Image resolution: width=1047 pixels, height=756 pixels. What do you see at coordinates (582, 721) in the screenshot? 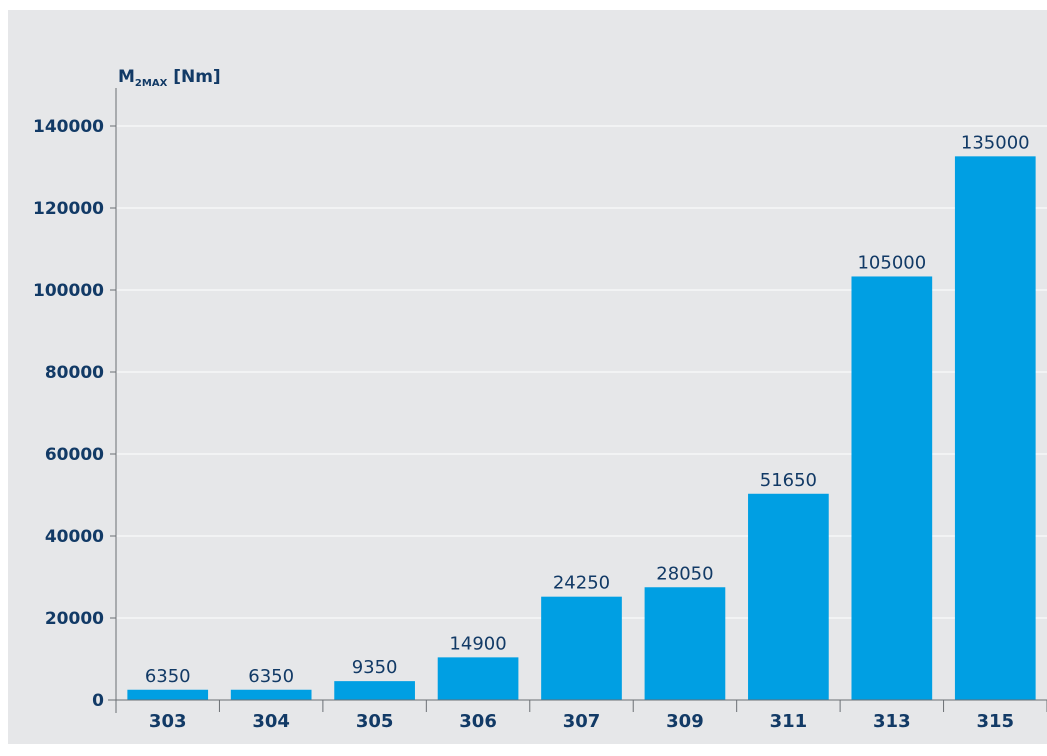
I see `x-tick-label-307: 307` at bounding box center [582, 721].